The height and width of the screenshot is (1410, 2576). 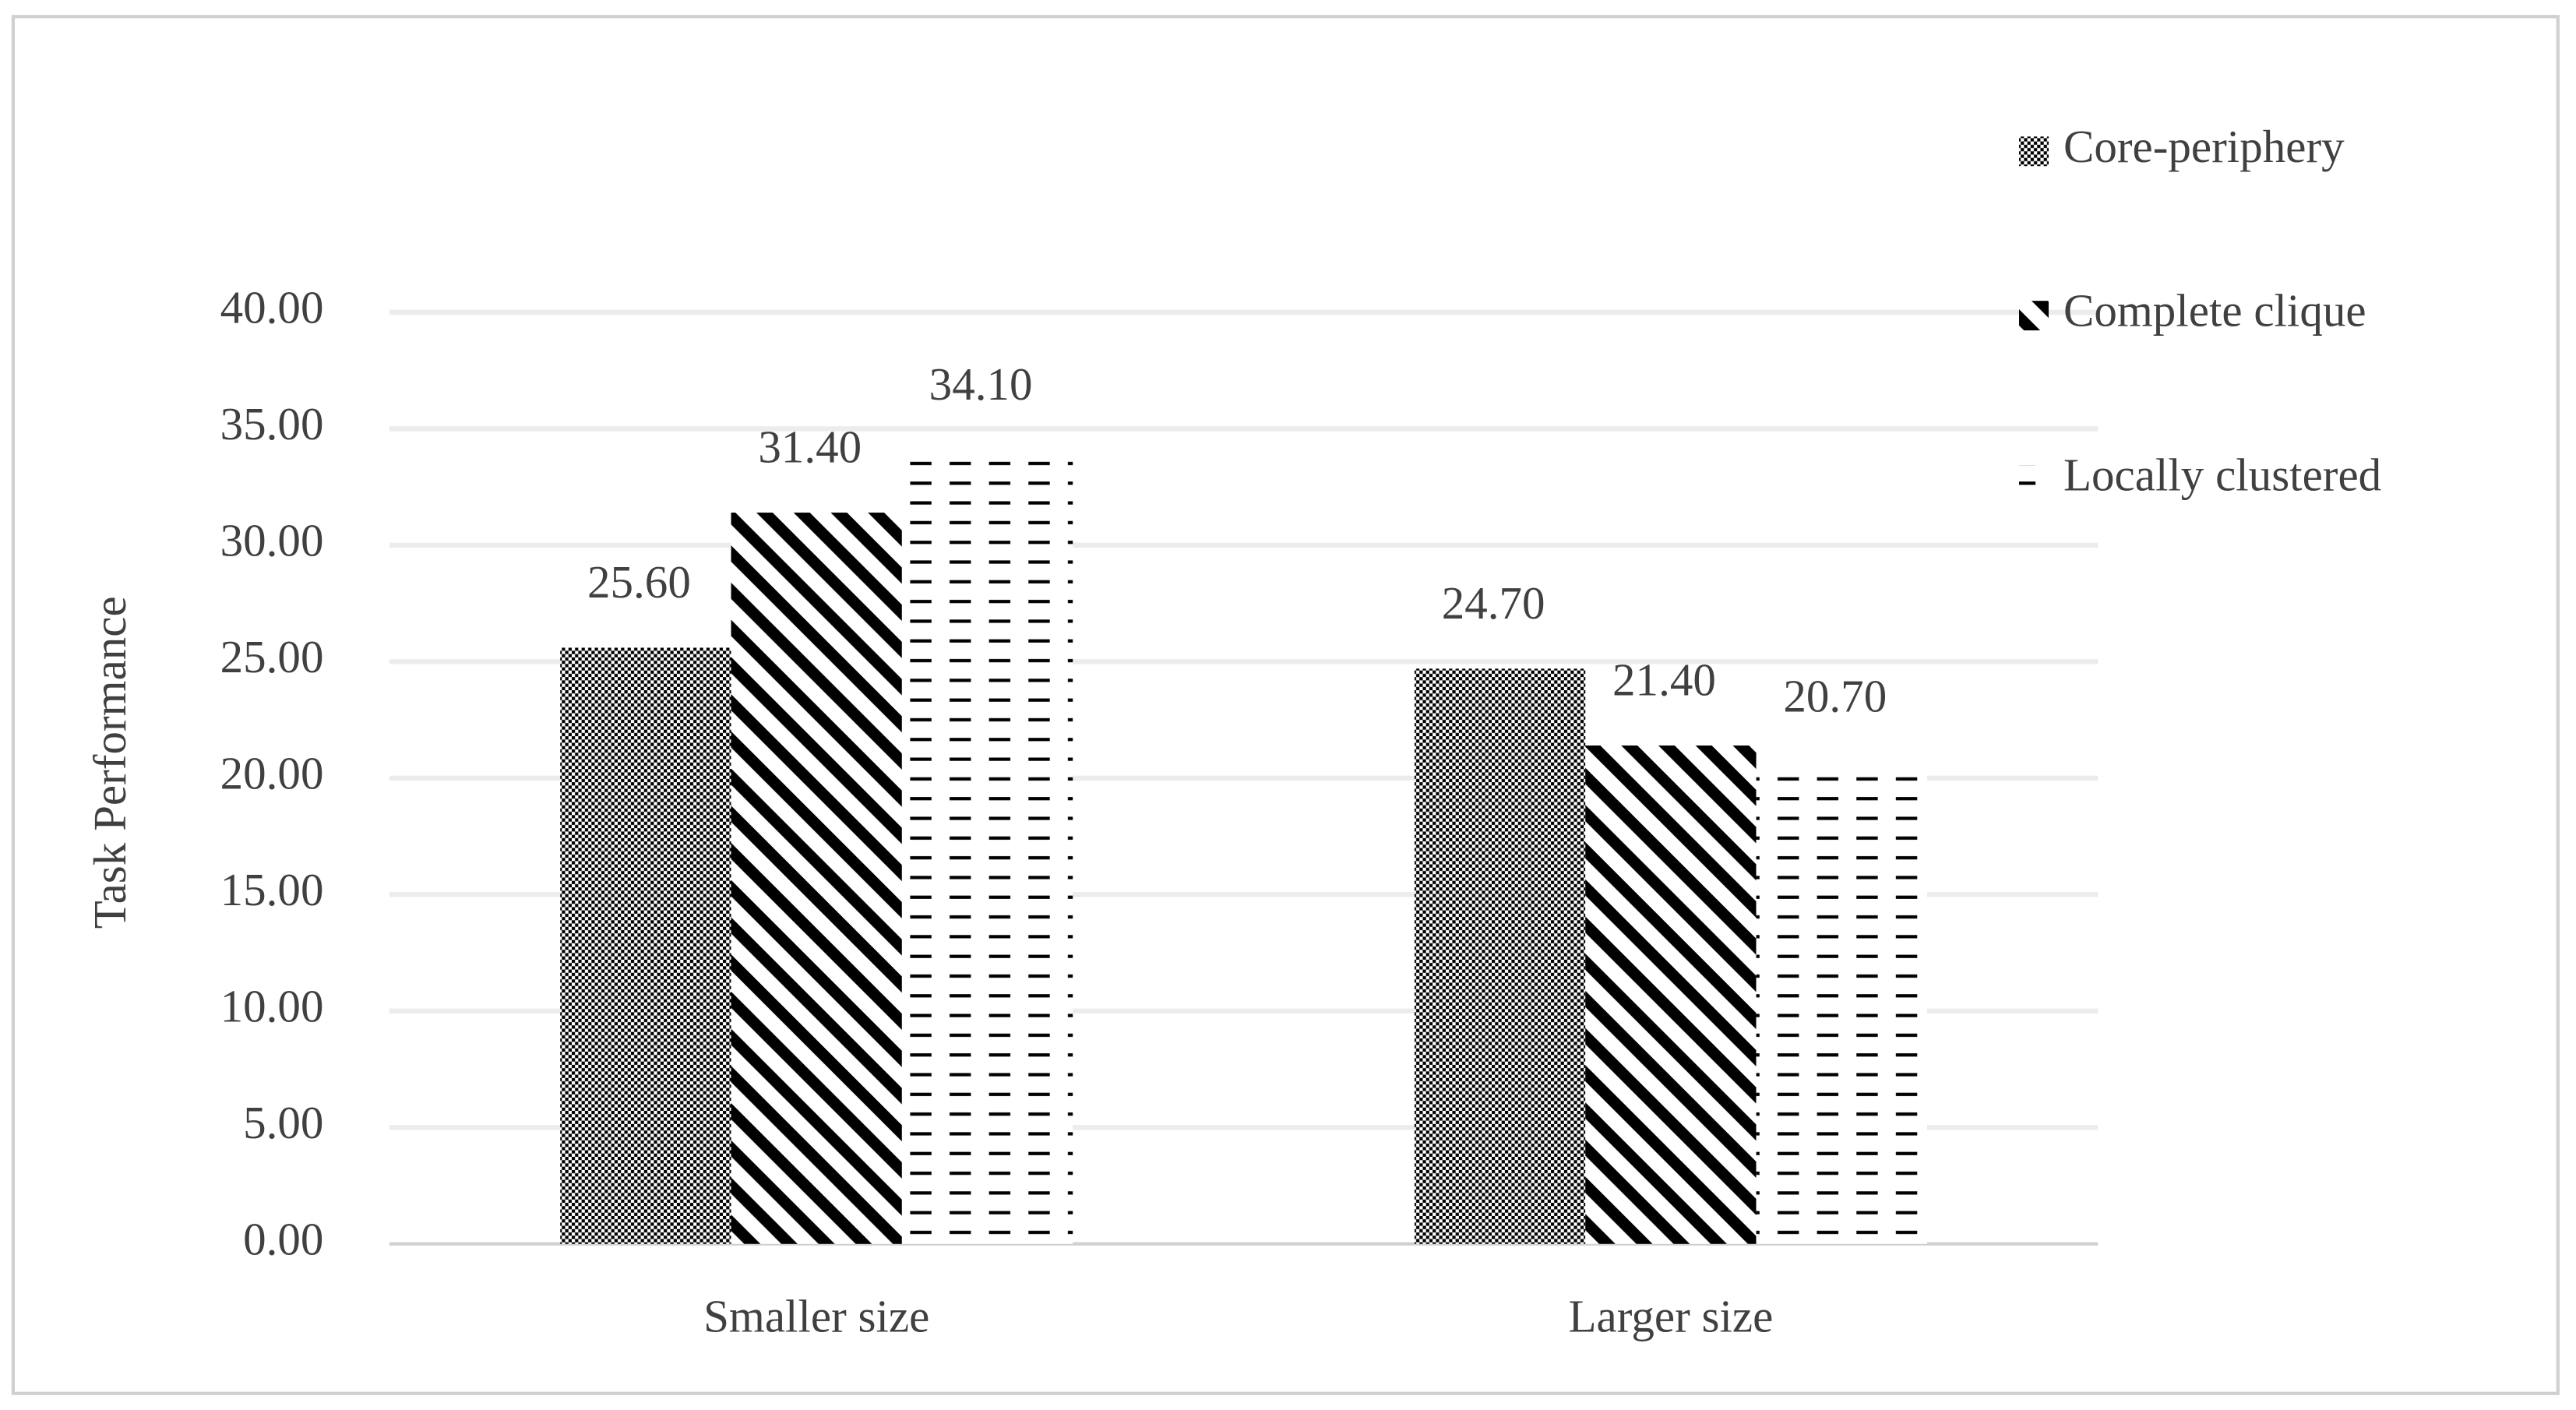 What do you see at coordinates (272, 889) in the screenshot?
I see `y-tick-label: 15.00` at bounding box center [272, 889].